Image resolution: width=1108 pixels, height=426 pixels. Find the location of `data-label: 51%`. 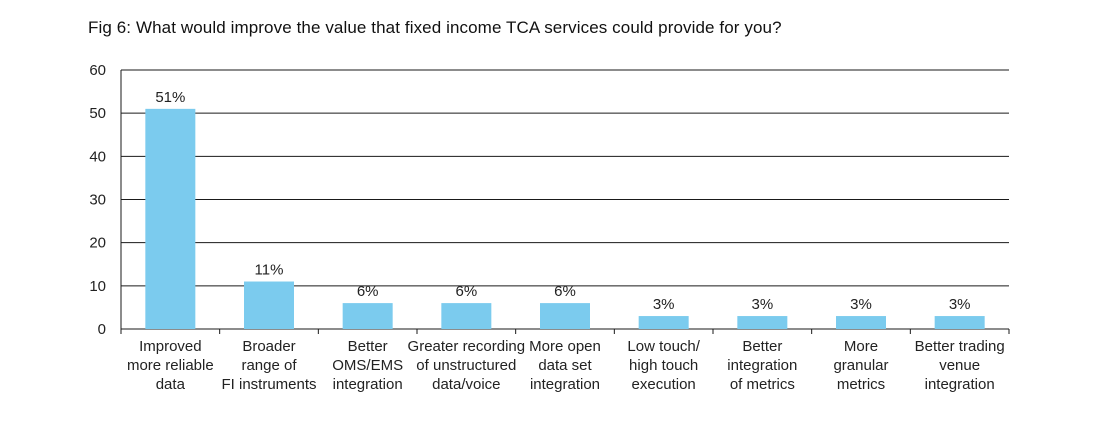

data-label: 51% is located at coordinates (170, 97).